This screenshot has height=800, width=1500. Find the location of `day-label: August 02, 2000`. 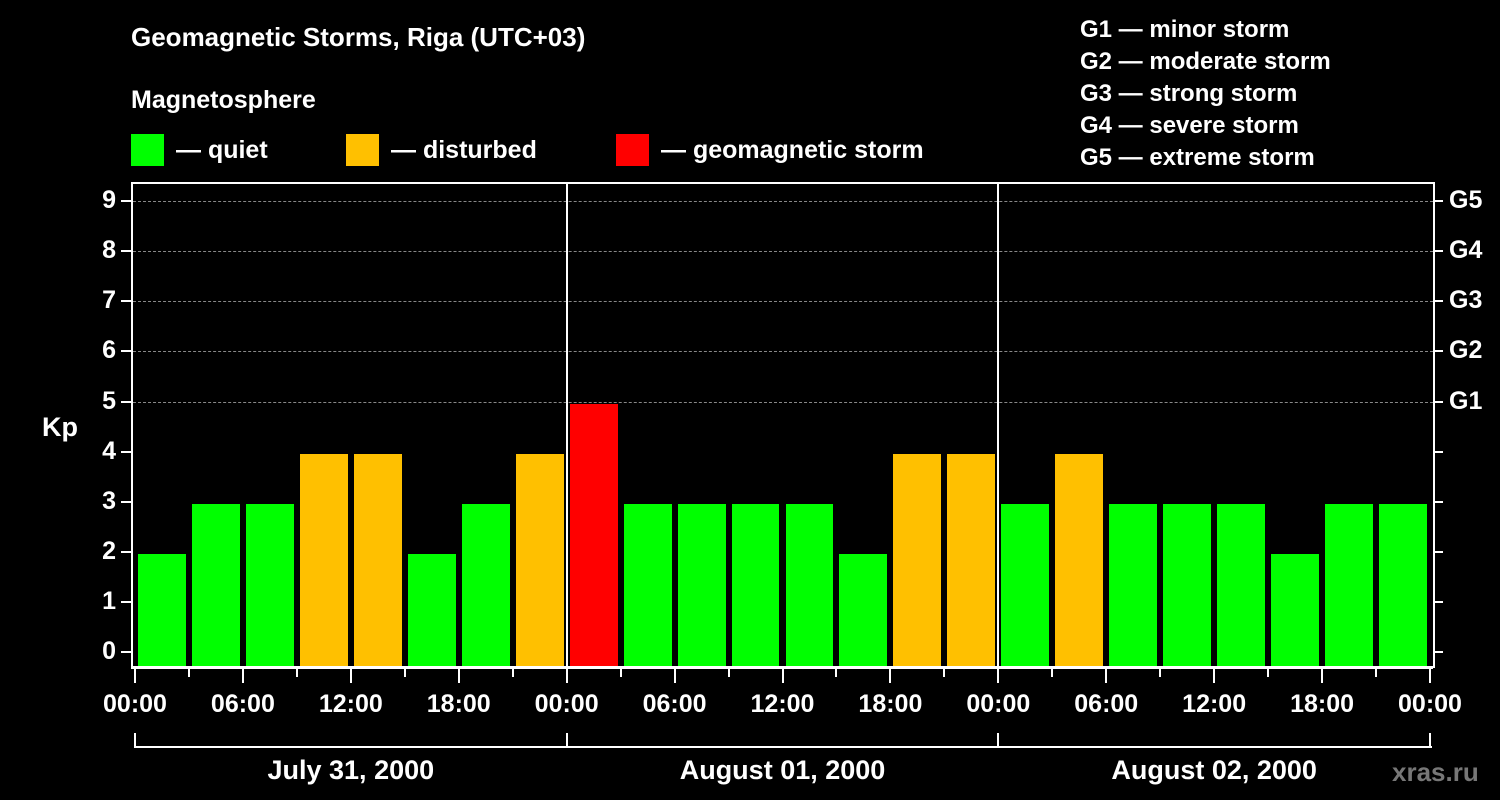

day-label: August 02, 2000 is located at coordinates (1214, 770).